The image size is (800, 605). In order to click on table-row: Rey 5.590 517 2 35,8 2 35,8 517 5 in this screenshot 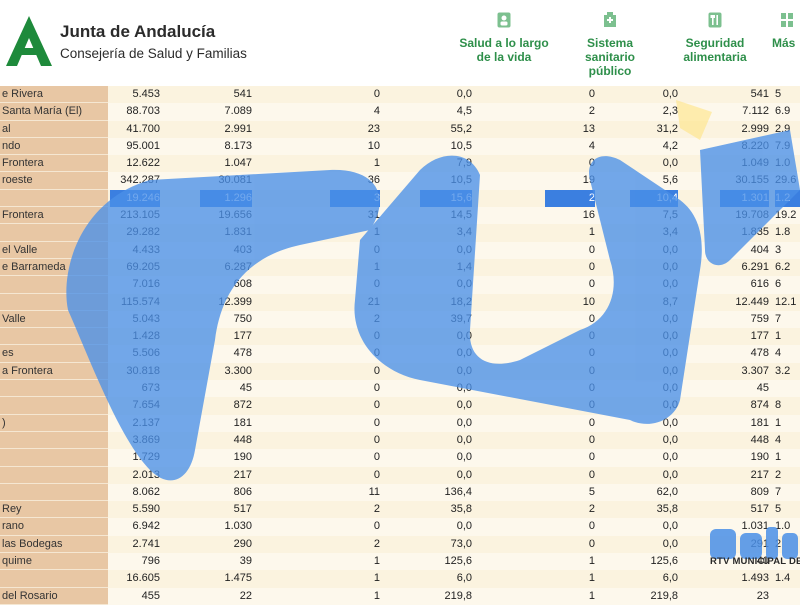, I will do `click(400, 510)`.